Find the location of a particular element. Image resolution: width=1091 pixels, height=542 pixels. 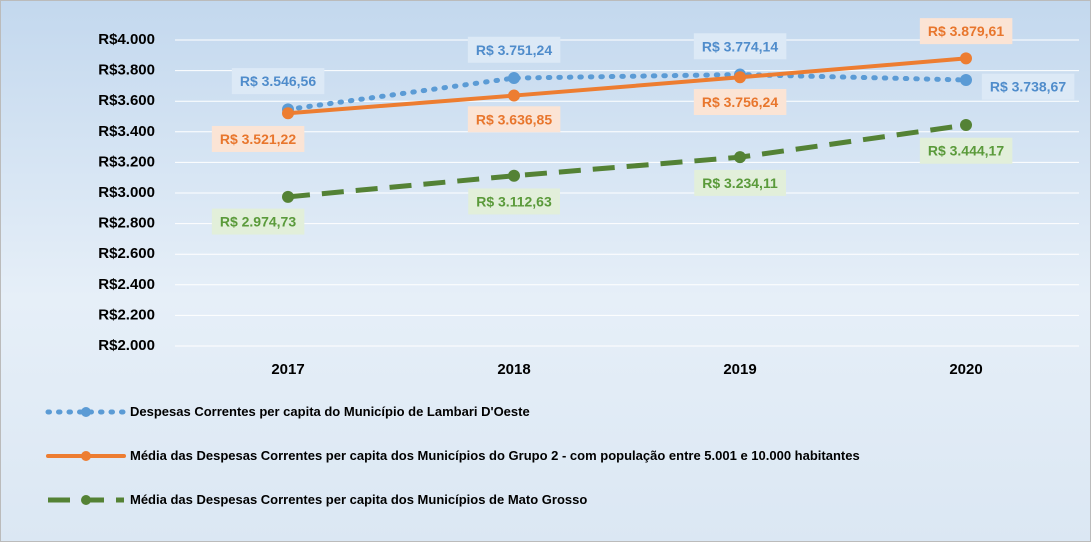

data-label: R$ 3.879,61 is located at coordinates (966, 31).